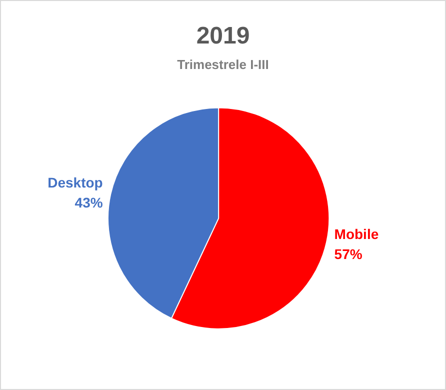  What do you see at coordinates (223, 36) in the screenshot?
I see `chart-title: 2019` at bounding box center [223, 36].